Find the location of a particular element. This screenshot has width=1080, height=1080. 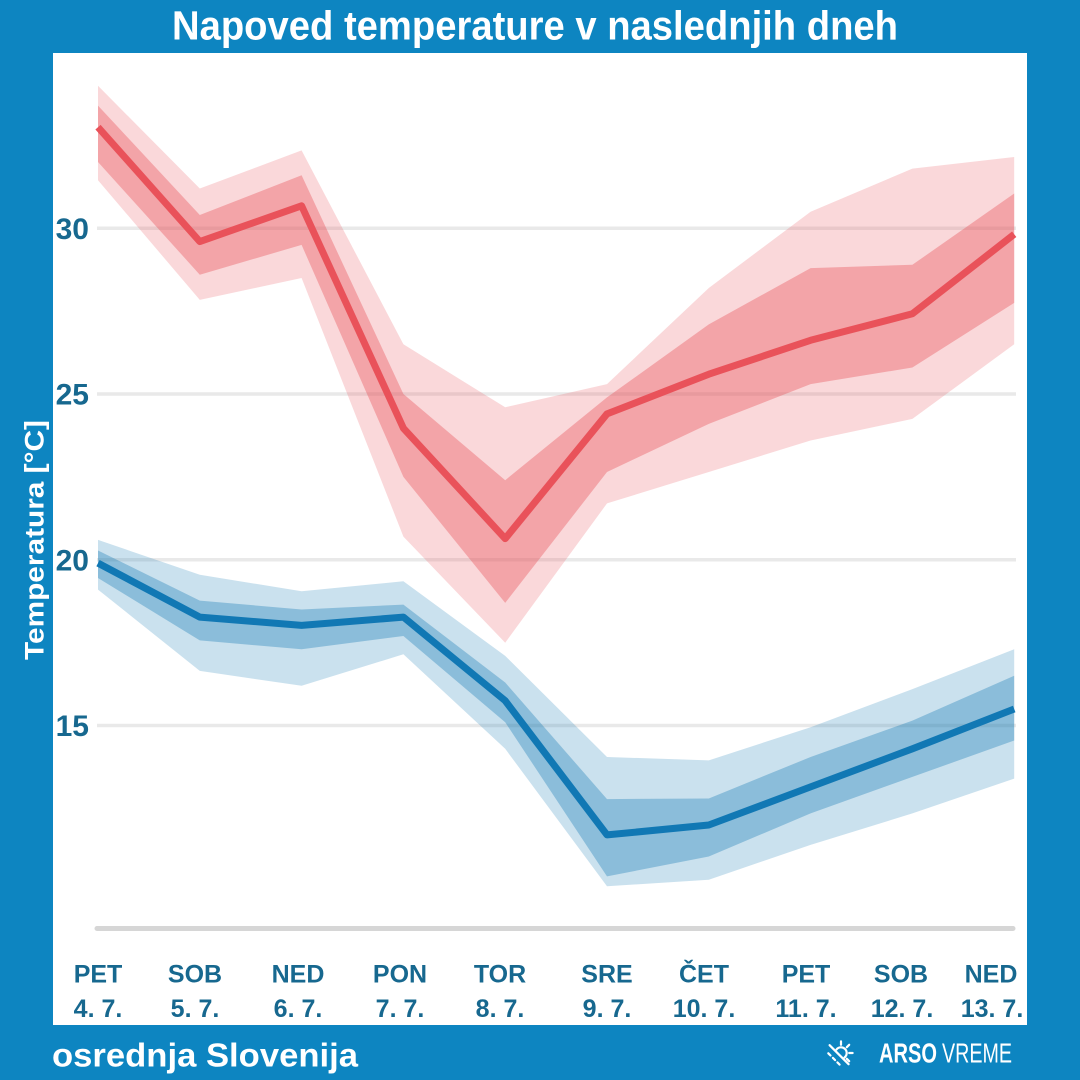

svg-text: TOR is located at coordinates (500, 975).